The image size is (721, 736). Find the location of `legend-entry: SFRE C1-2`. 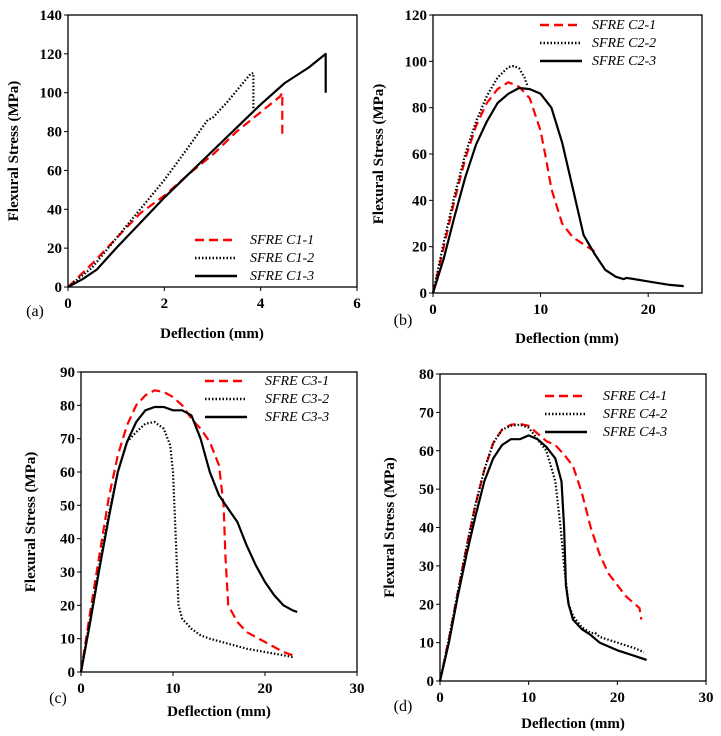

legend-entry: SFRE C1-2 is located at coordinates (282, 258).